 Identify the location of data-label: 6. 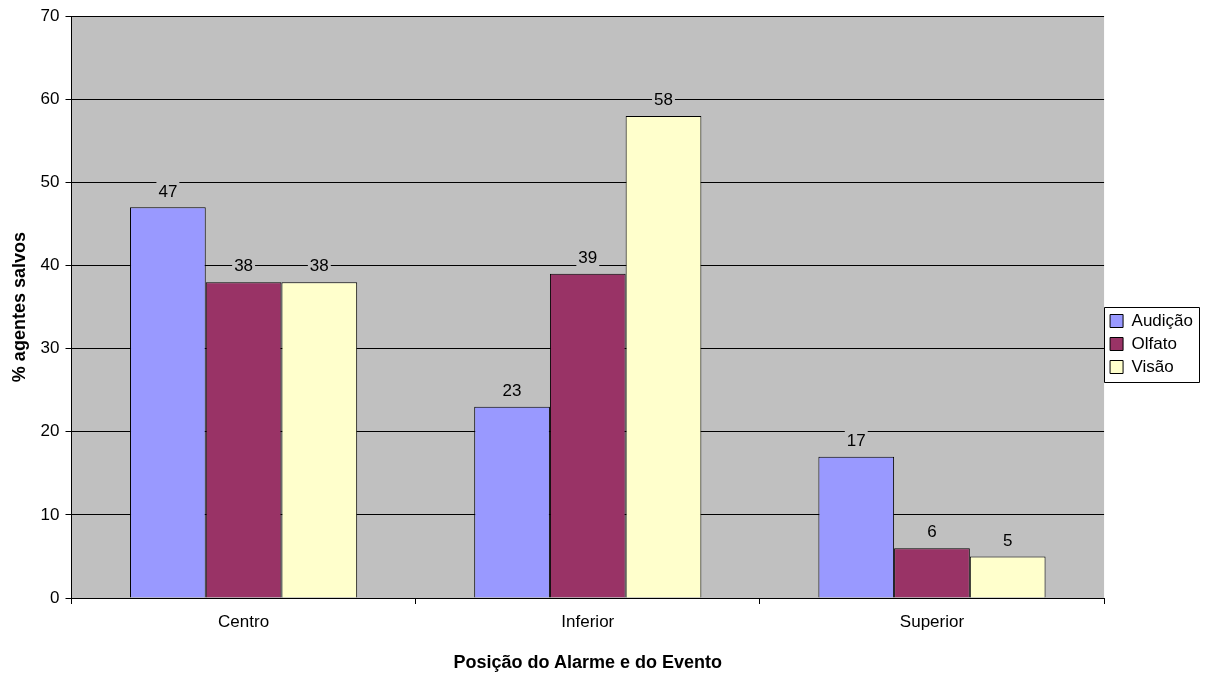
(932, 532).